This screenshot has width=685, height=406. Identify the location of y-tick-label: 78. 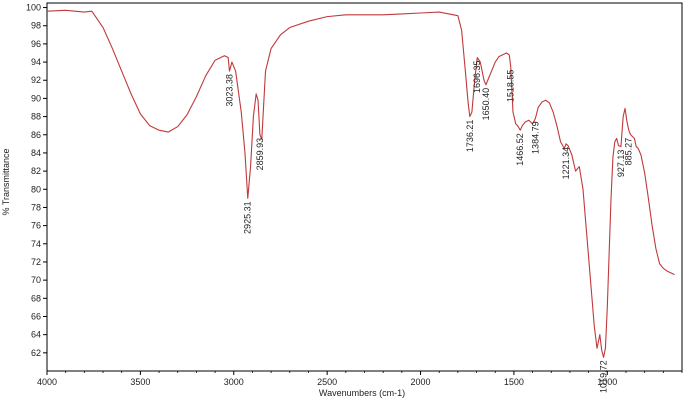
(36, 207).